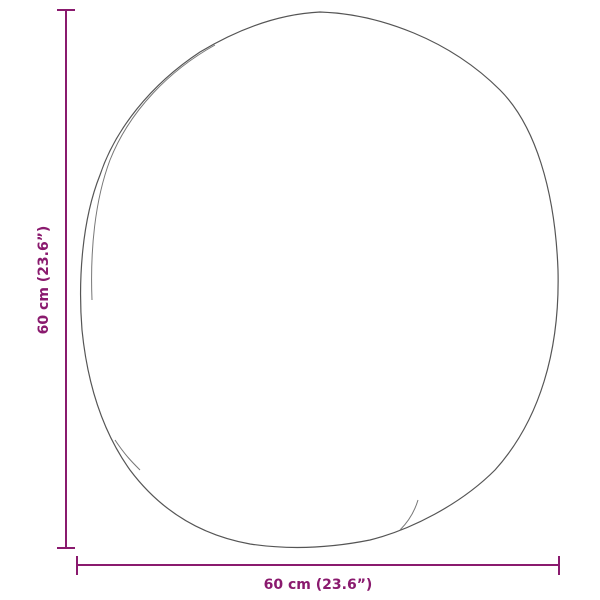  I want to click on height-dimension-line, so click(66, 279).